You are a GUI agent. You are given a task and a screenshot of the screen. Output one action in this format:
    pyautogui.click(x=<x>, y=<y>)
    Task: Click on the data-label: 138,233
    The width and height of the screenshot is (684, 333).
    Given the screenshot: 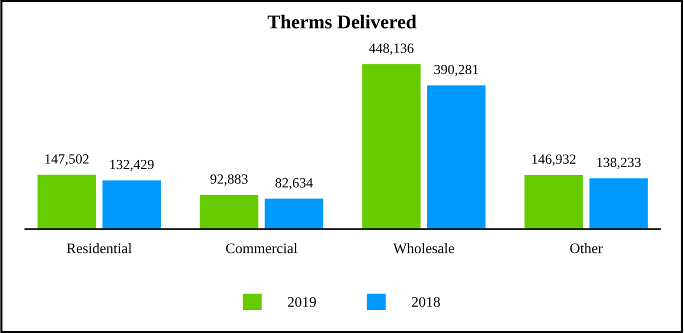 What is the action you would take?
    pyautogui.click(x=619, y=164)
    